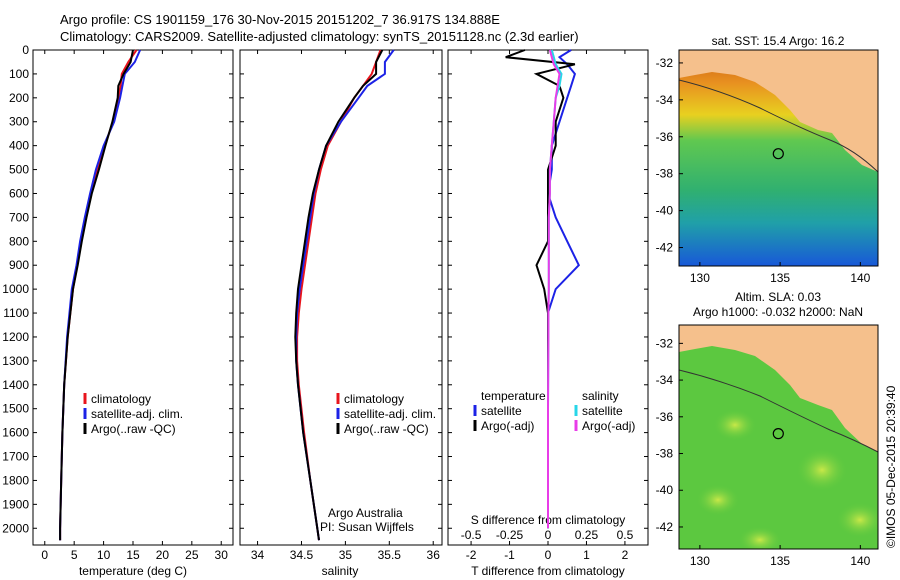 Image resolution: width=900 pixels, height=580 pixels. Describe the element at coordinates (16, 313) in the screenshot. I see `y-tick-label: 1100` at that location.